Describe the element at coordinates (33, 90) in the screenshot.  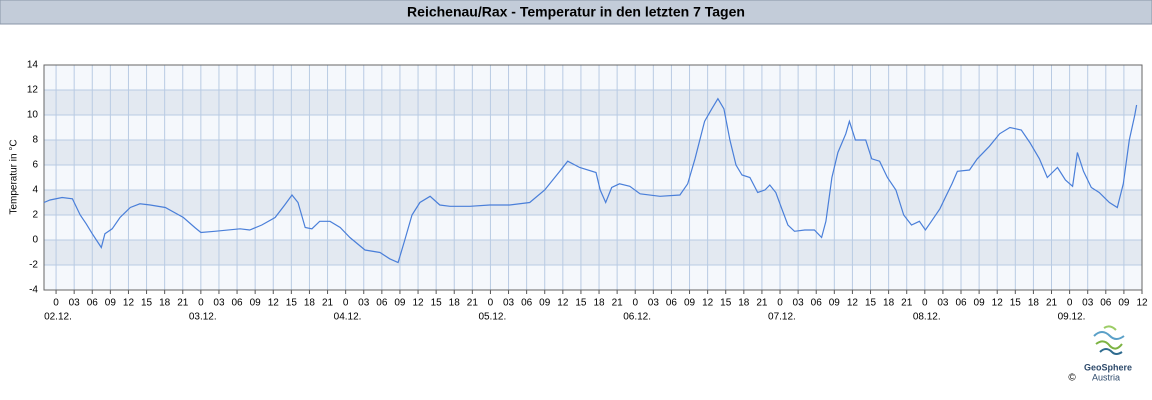
I see `y-tick-label: 12` at that location.